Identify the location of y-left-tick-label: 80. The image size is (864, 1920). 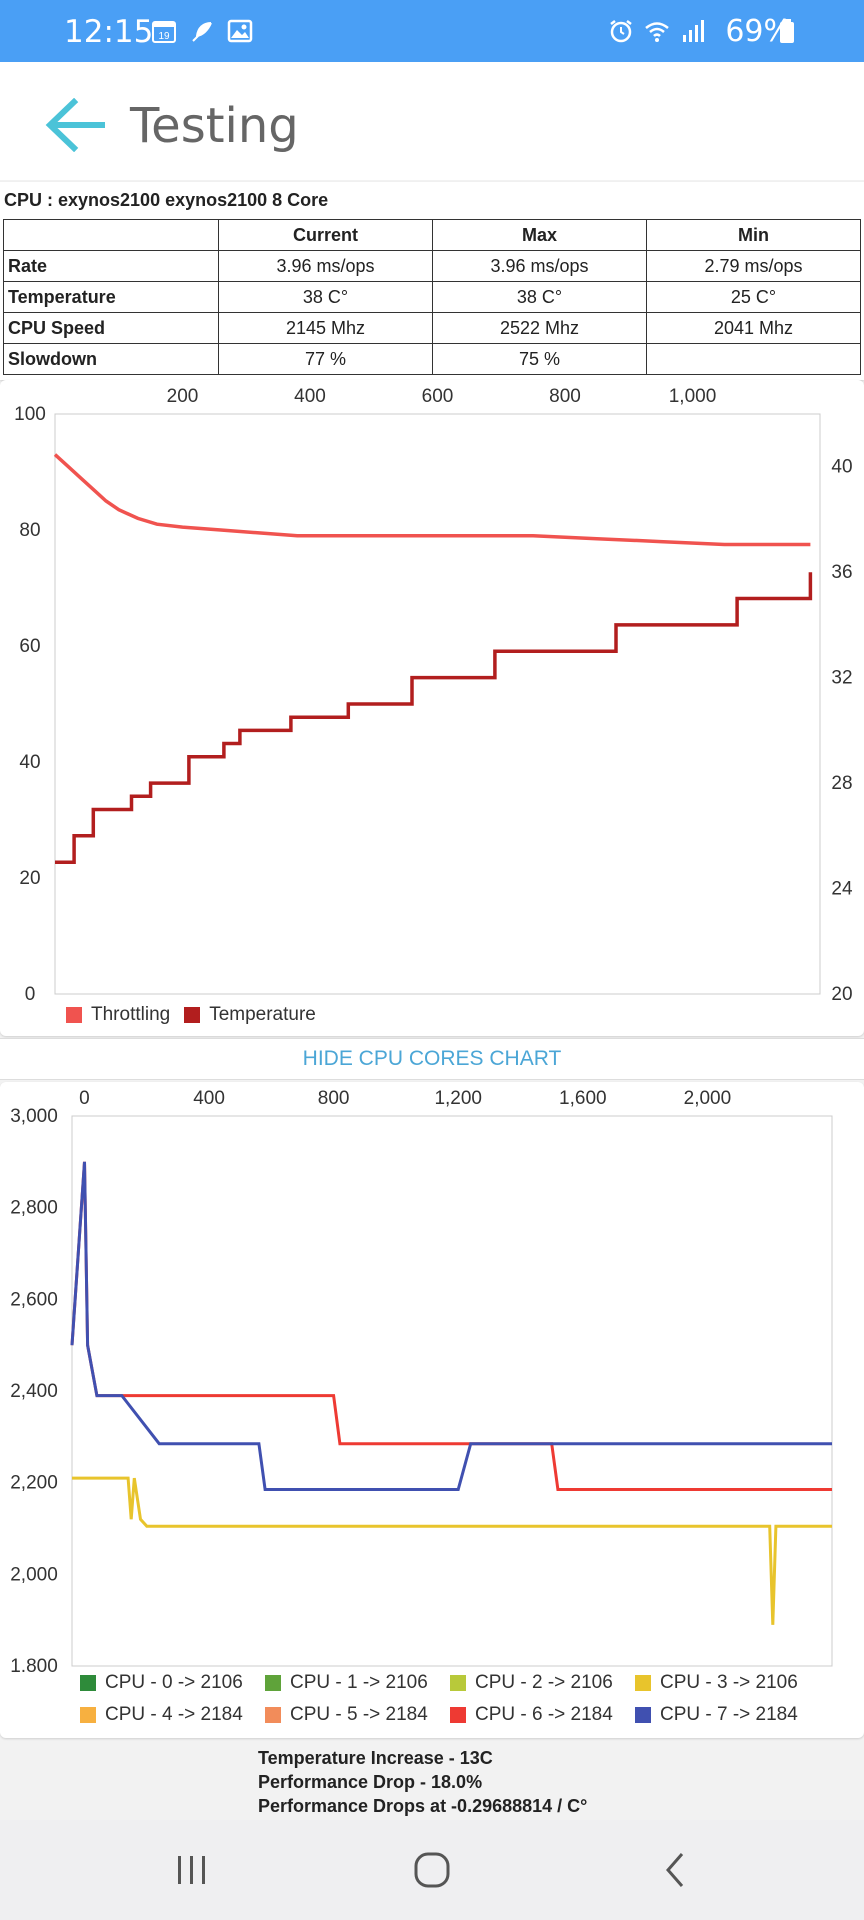
(29, 530).